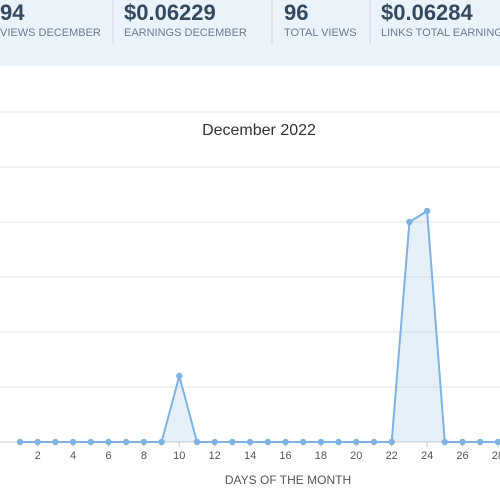  I want to click on stat-value: $0.06284, so click(427, 12).